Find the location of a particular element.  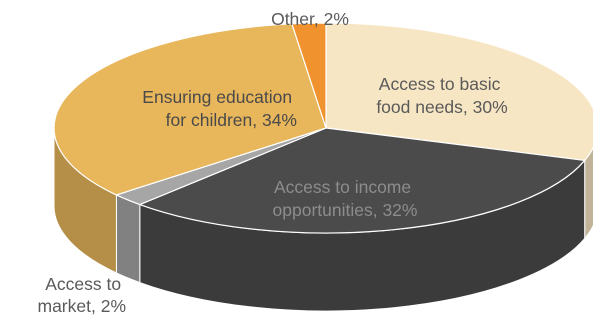

label-food: Access to basic food needs, 30% is located at coordinates (441, 95).